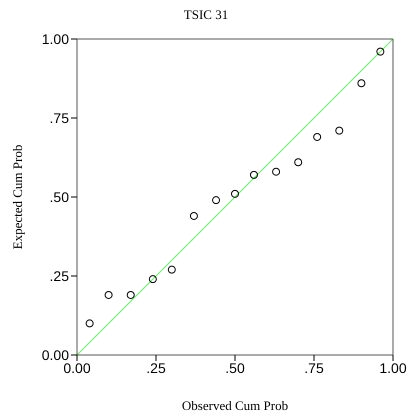 The width and height of the screenshot is (412, 420). I want to click on x-tick-label: .75, so click(314, 368).